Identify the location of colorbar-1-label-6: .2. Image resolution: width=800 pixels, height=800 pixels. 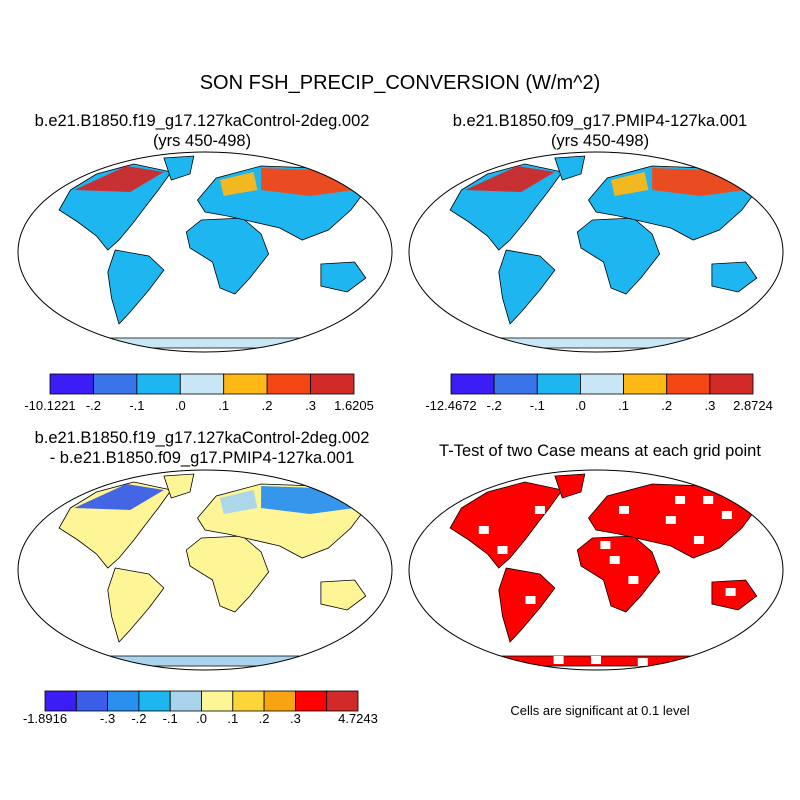
(267, 405).